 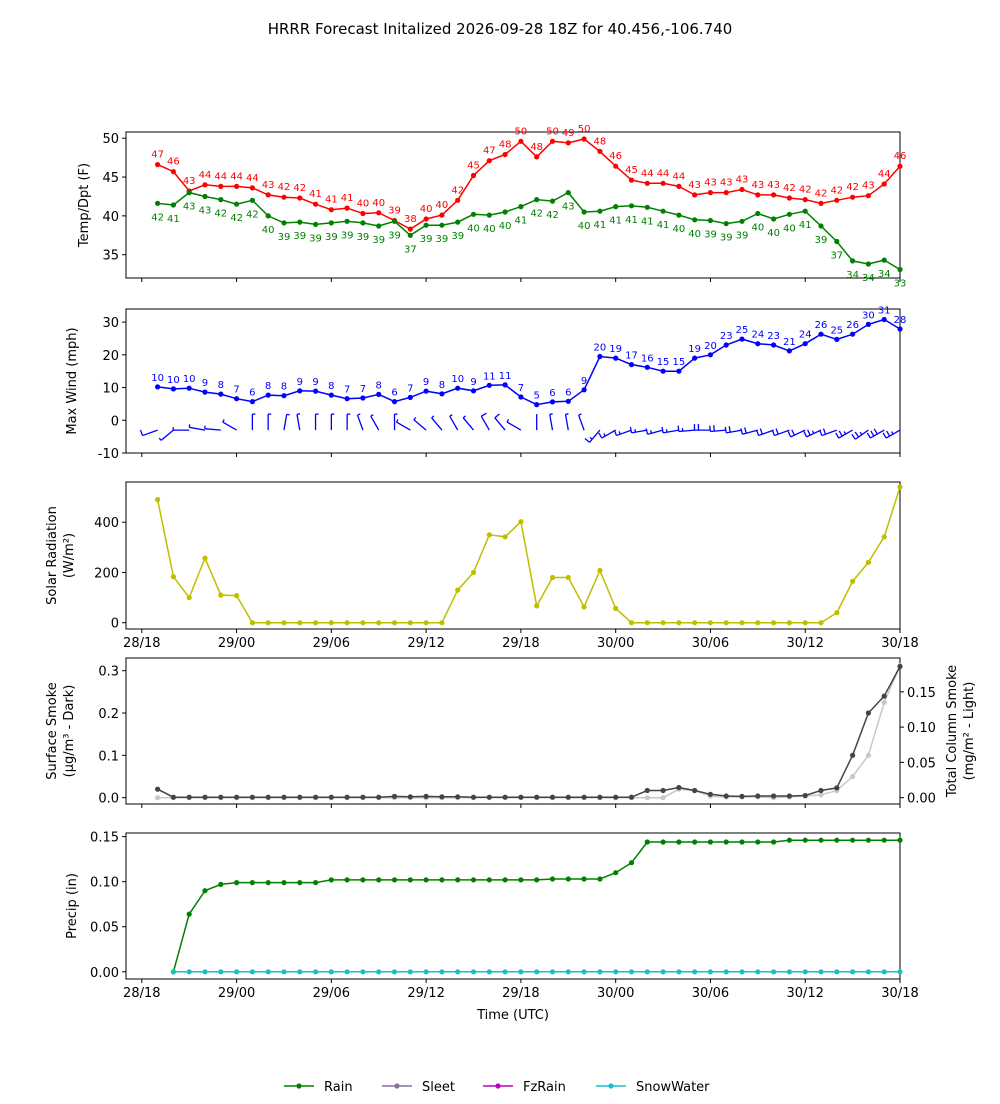 What do you see at coordinates (663, 225) in the screenshot?
I see `dewpoint-data-label: 41` at bounding box center [663, 225].